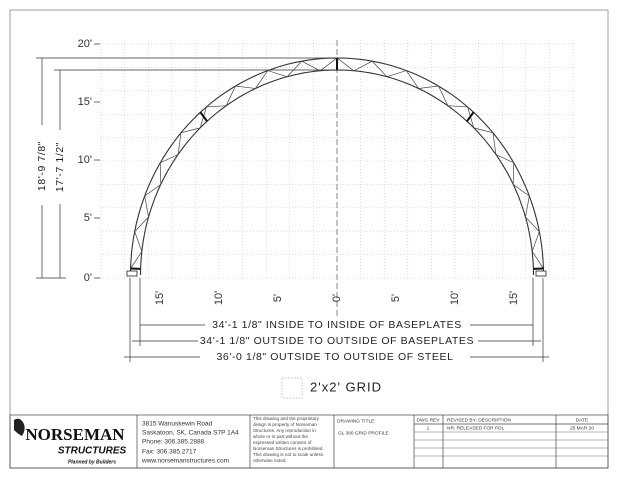 The width and height of the screenshot is (620, 478). What do you see at coordinates (173, 442) in the screenshot?
I see `address-line: Phone: 306.385.2888` at bounding box center [173, 442].